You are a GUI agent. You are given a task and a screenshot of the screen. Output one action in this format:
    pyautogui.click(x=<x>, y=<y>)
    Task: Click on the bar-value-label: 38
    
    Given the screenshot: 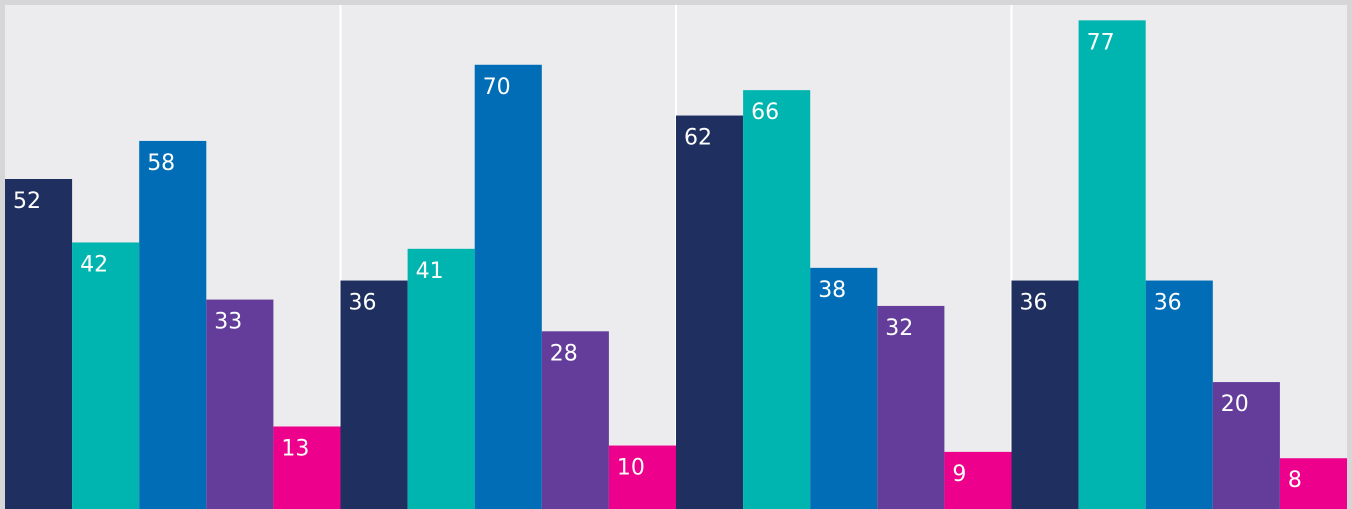 What is the action you would take?
    pyautogui.click(x=832, y=290)
    